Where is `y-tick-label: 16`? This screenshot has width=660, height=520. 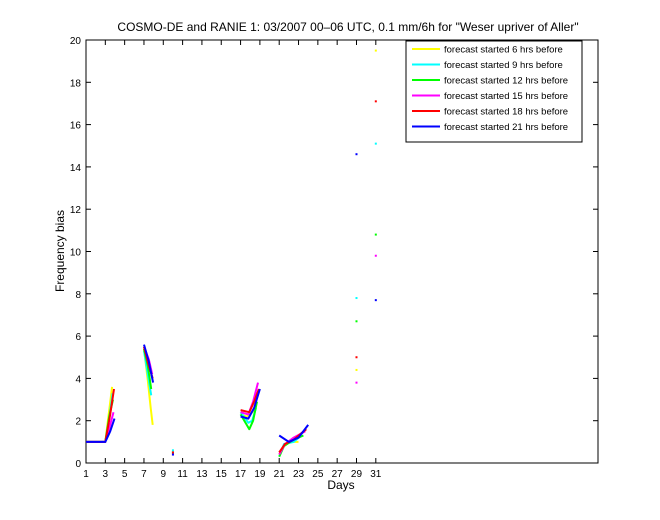
y-tick-label: 16 is located at coordinates (76, 126).